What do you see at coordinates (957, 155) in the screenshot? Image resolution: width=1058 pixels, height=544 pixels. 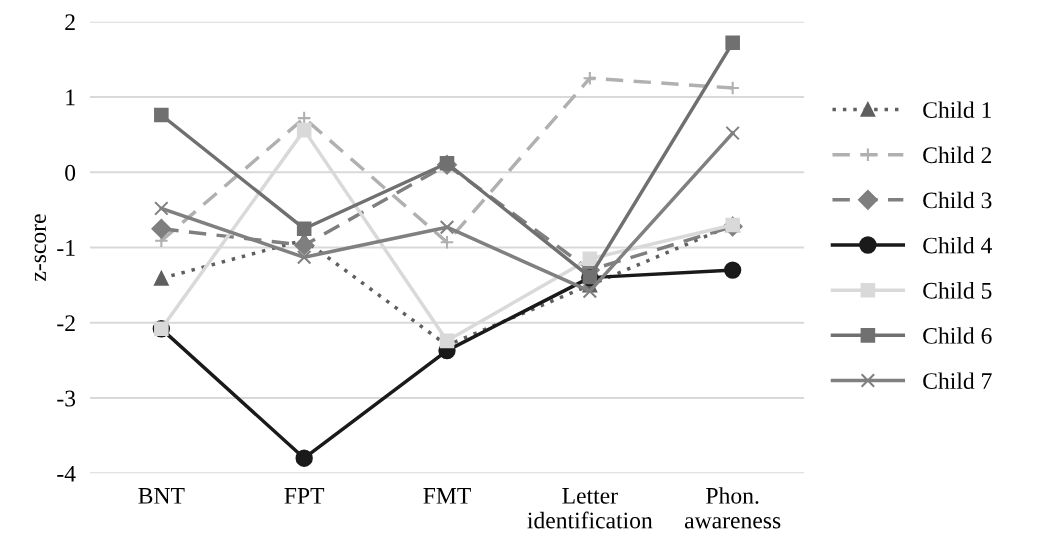 I see `legend-label: Child 2` at bounding box center [957, 155].